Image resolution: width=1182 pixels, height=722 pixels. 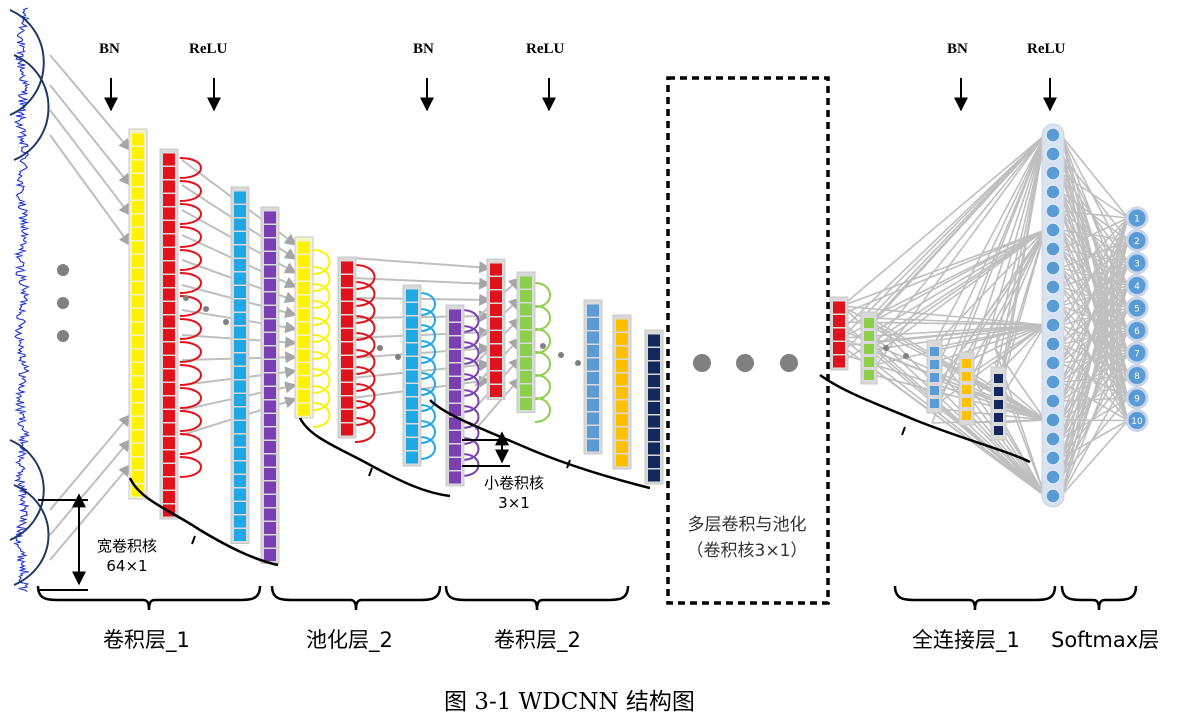 I want to click on wide-kernel-label: 宽卷积核 64×1, so click(x=127, y=556).